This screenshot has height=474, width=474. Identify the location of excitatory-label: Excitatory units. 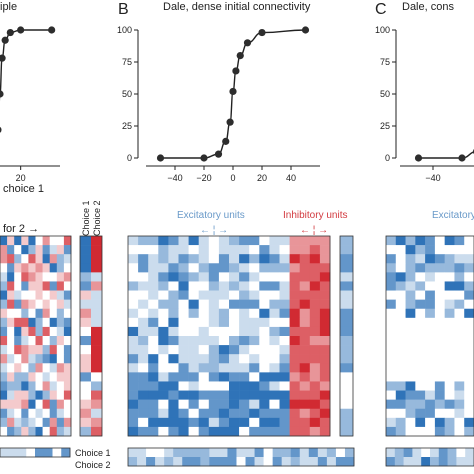
(211, 215).